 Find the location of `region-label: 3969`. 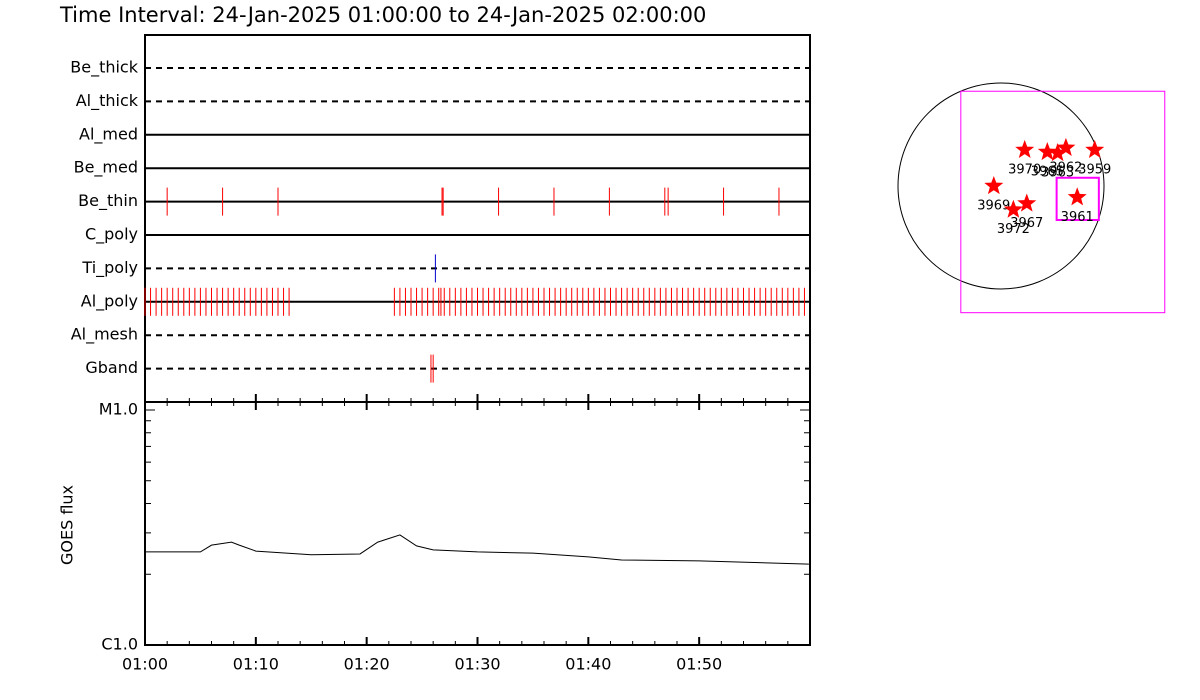

region-label: 3969 is located at coordinates (993, 206).